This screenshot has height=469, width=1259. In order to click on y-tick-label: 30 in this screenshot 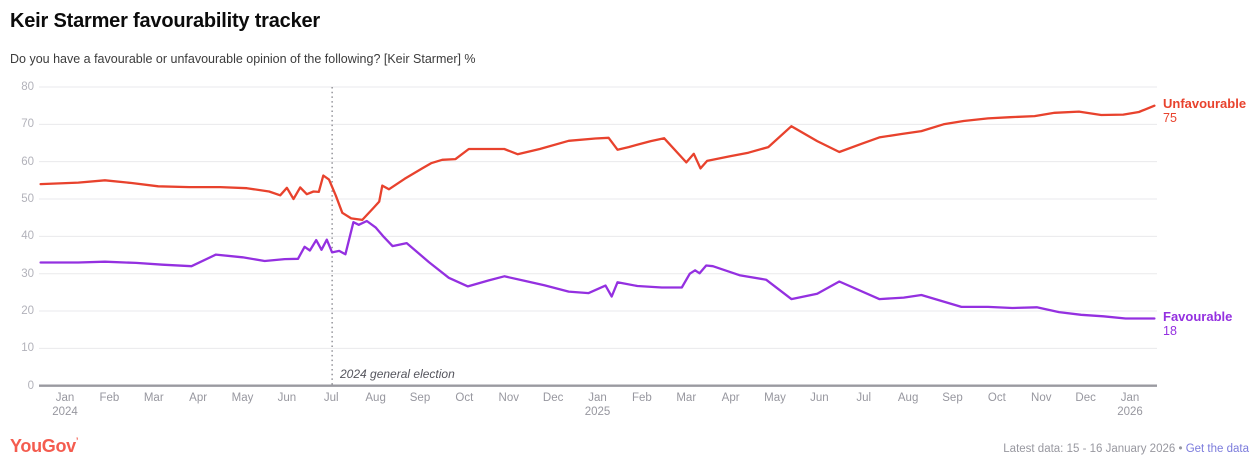, I will do `click(27, 273)`.